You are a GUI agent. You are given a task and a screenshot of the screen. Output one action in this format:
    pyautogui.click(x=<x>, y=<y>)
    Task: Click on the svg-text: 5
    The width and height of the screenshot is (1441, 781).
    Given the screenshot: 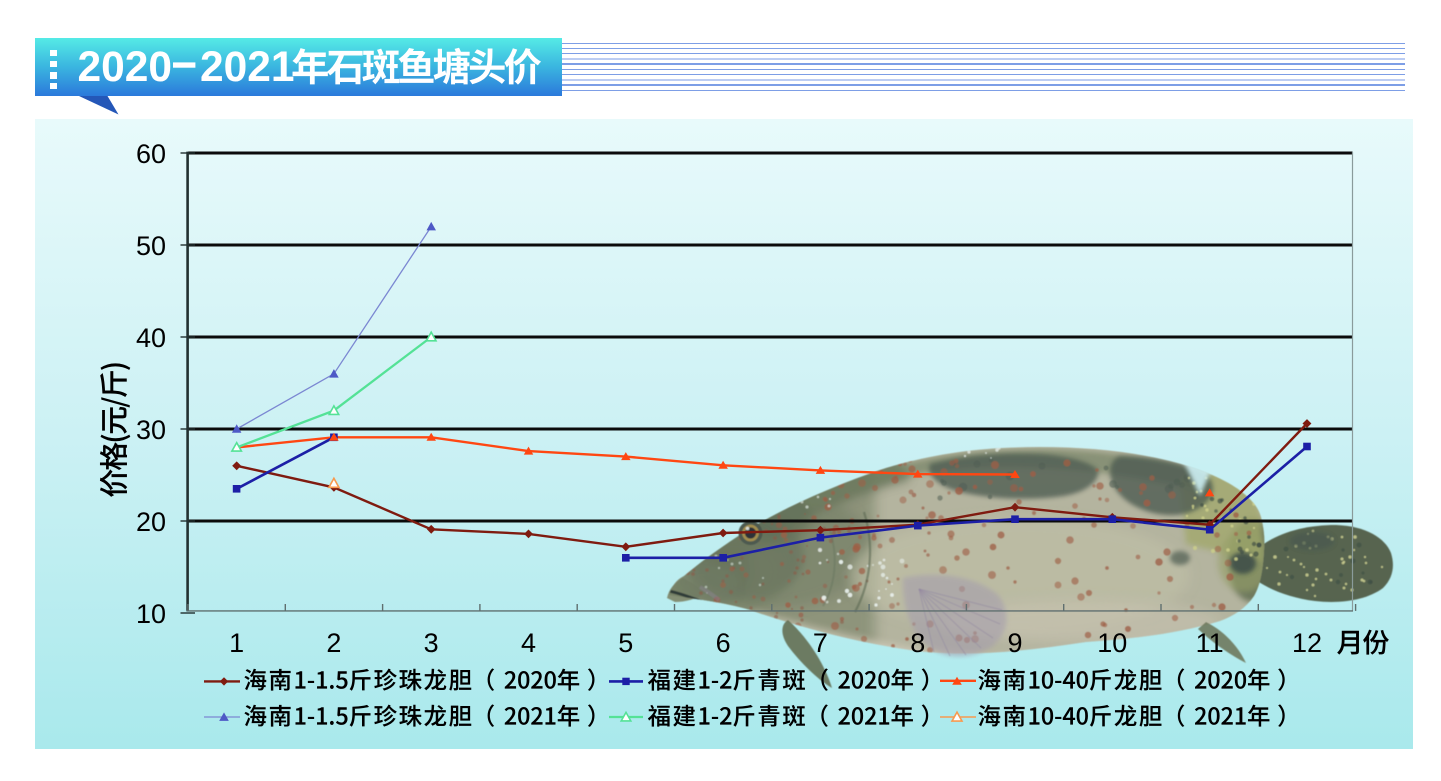 What is the action you would take?
    pyautogui.click(x=625, y=643)
    